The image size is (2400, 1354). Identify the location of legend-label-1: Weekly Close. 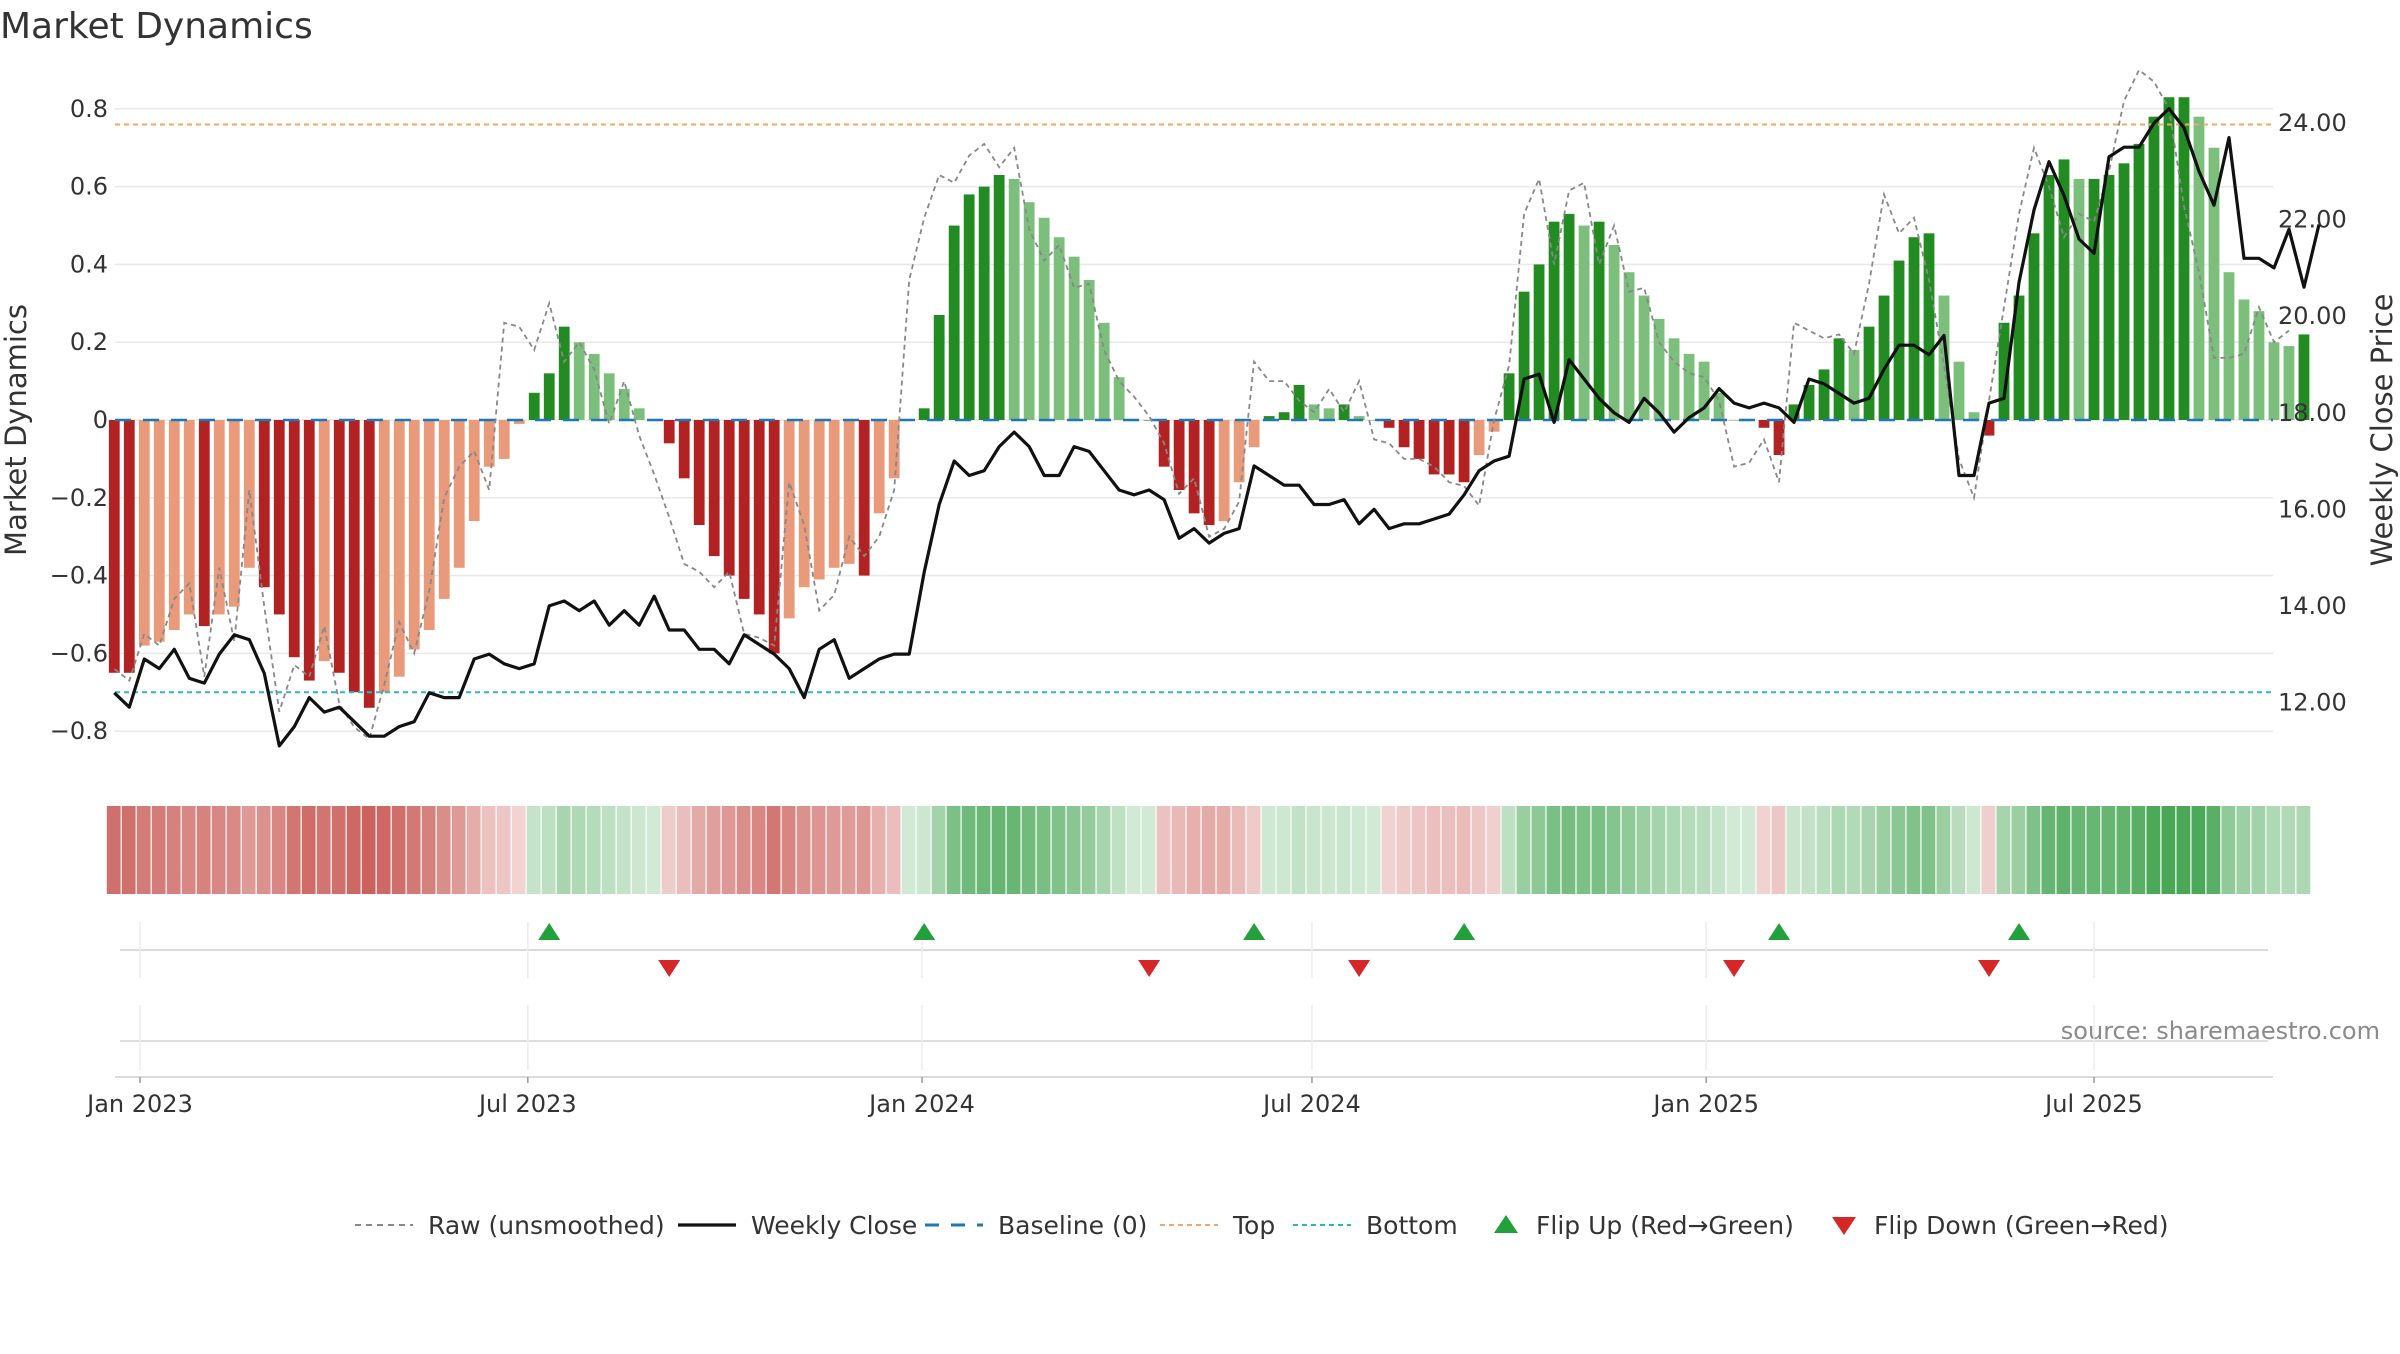
(834, 1225).